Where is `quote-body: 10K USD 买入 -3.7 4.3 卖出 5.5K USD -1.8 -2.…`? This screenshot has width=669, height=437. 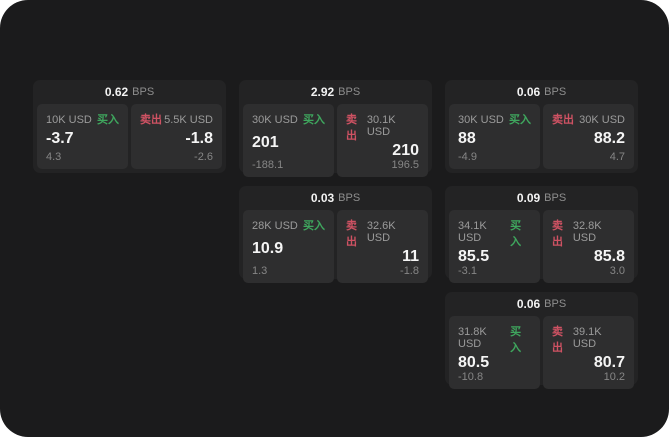
quote-body: 10K USD 买入 -3.7 4.3 卖出 5.5K USD -1.8 -2.… is located at coordinates (129, 136).